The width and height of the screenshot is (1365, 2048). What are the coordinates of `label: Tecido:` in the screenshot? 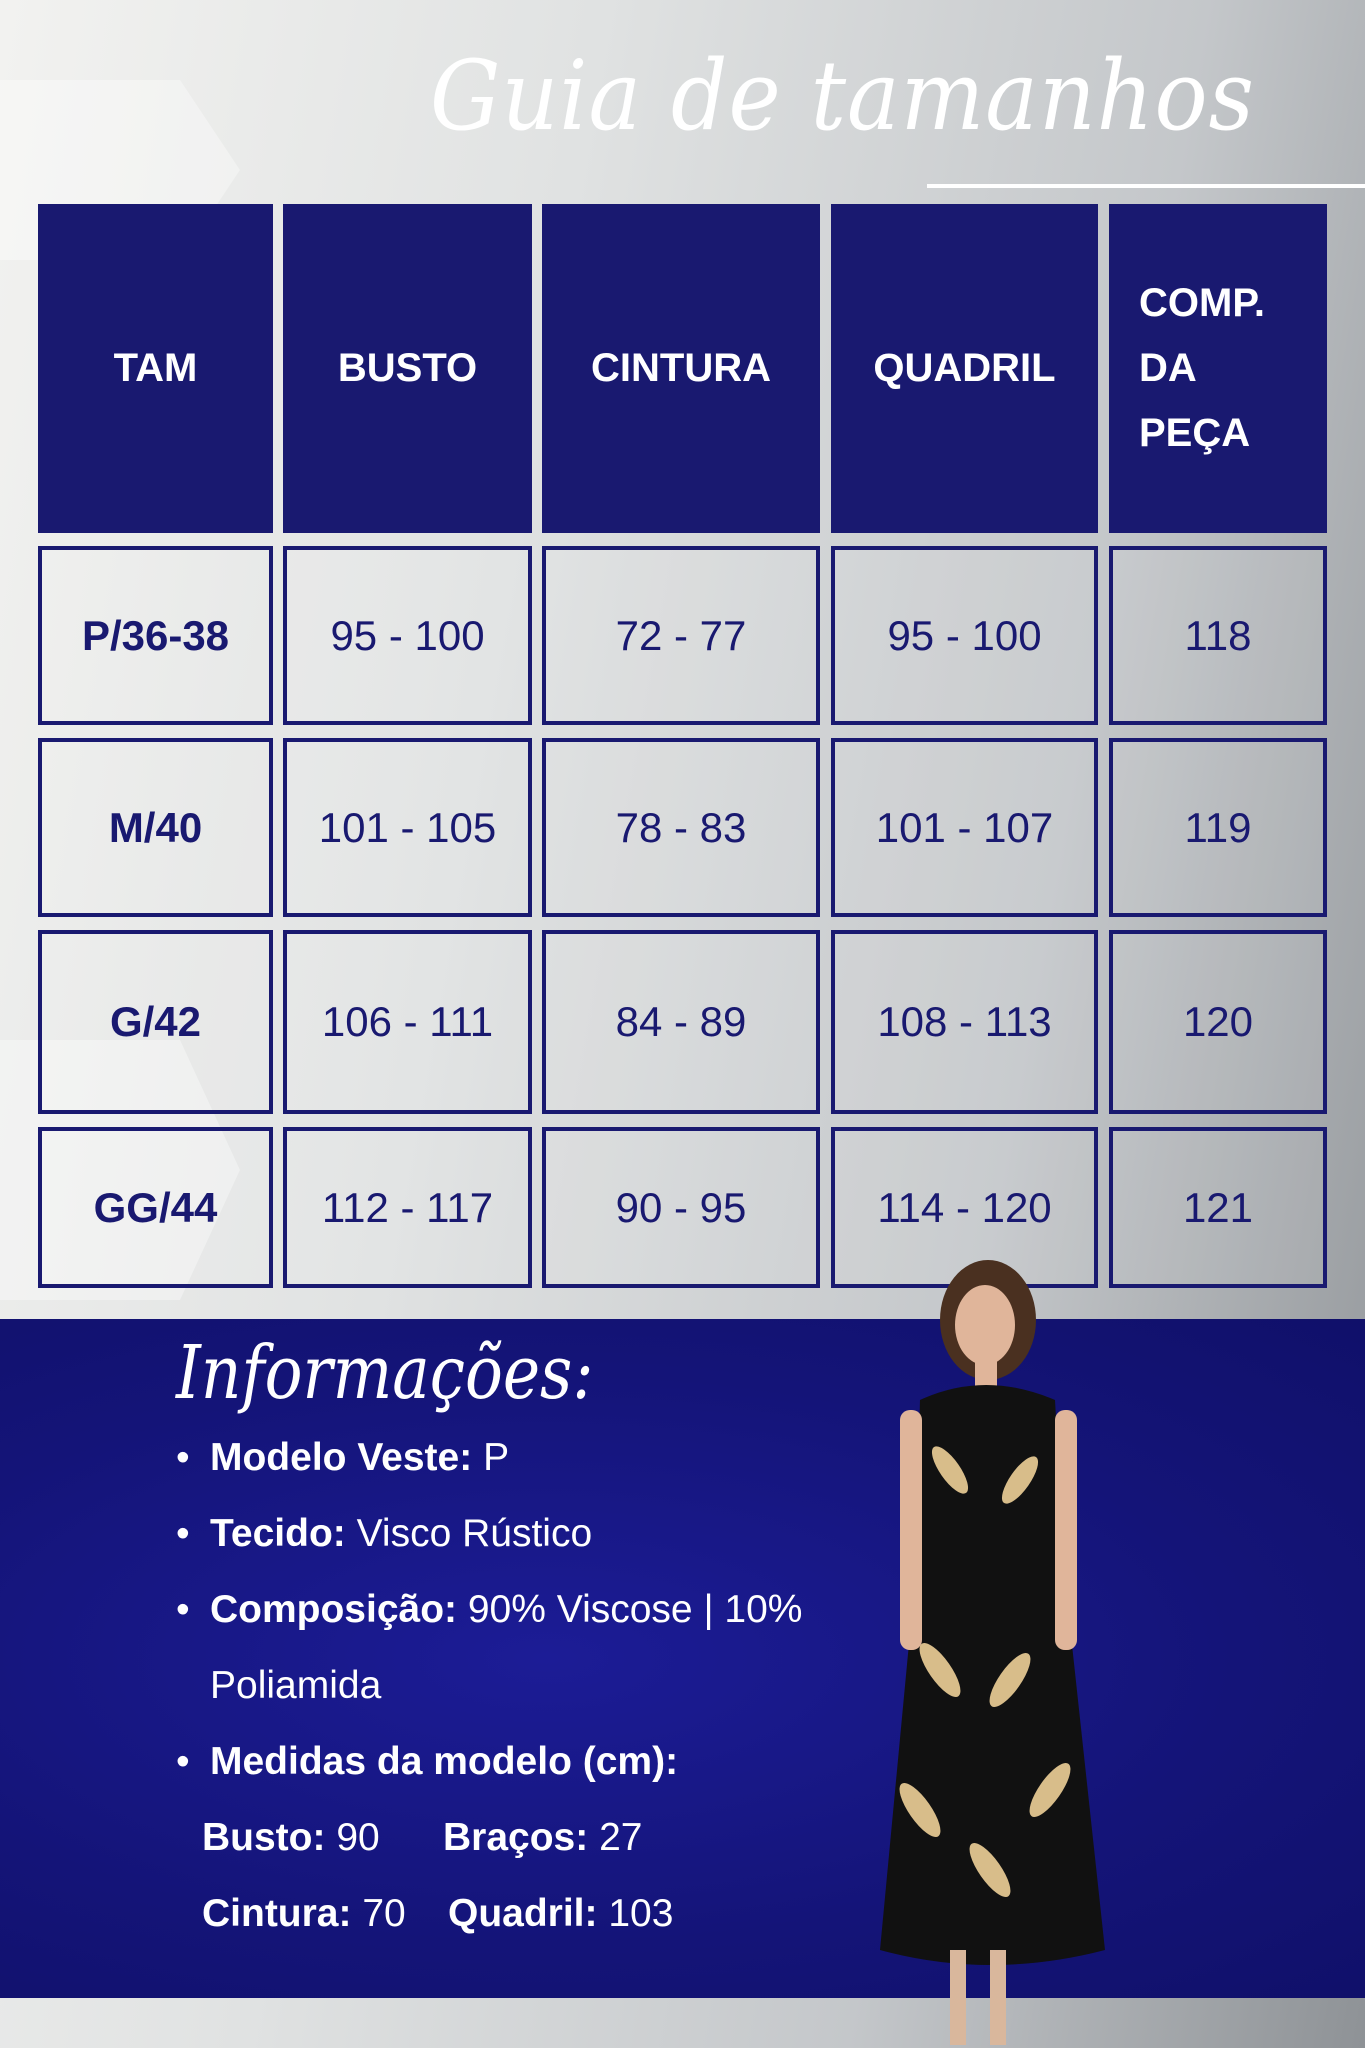 It's located at (278, 1533).